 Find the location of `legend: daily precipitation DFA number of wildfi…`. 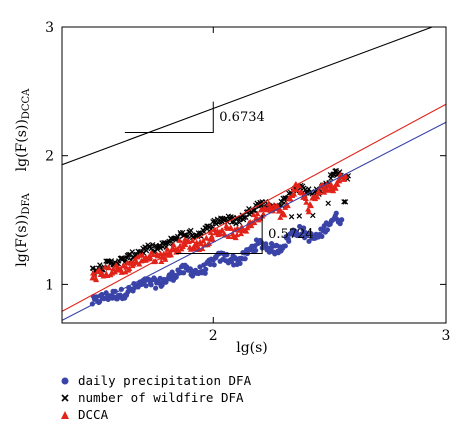

legend: daily precipitation DFA number of wildfi… is located at coordinates (154, 397).